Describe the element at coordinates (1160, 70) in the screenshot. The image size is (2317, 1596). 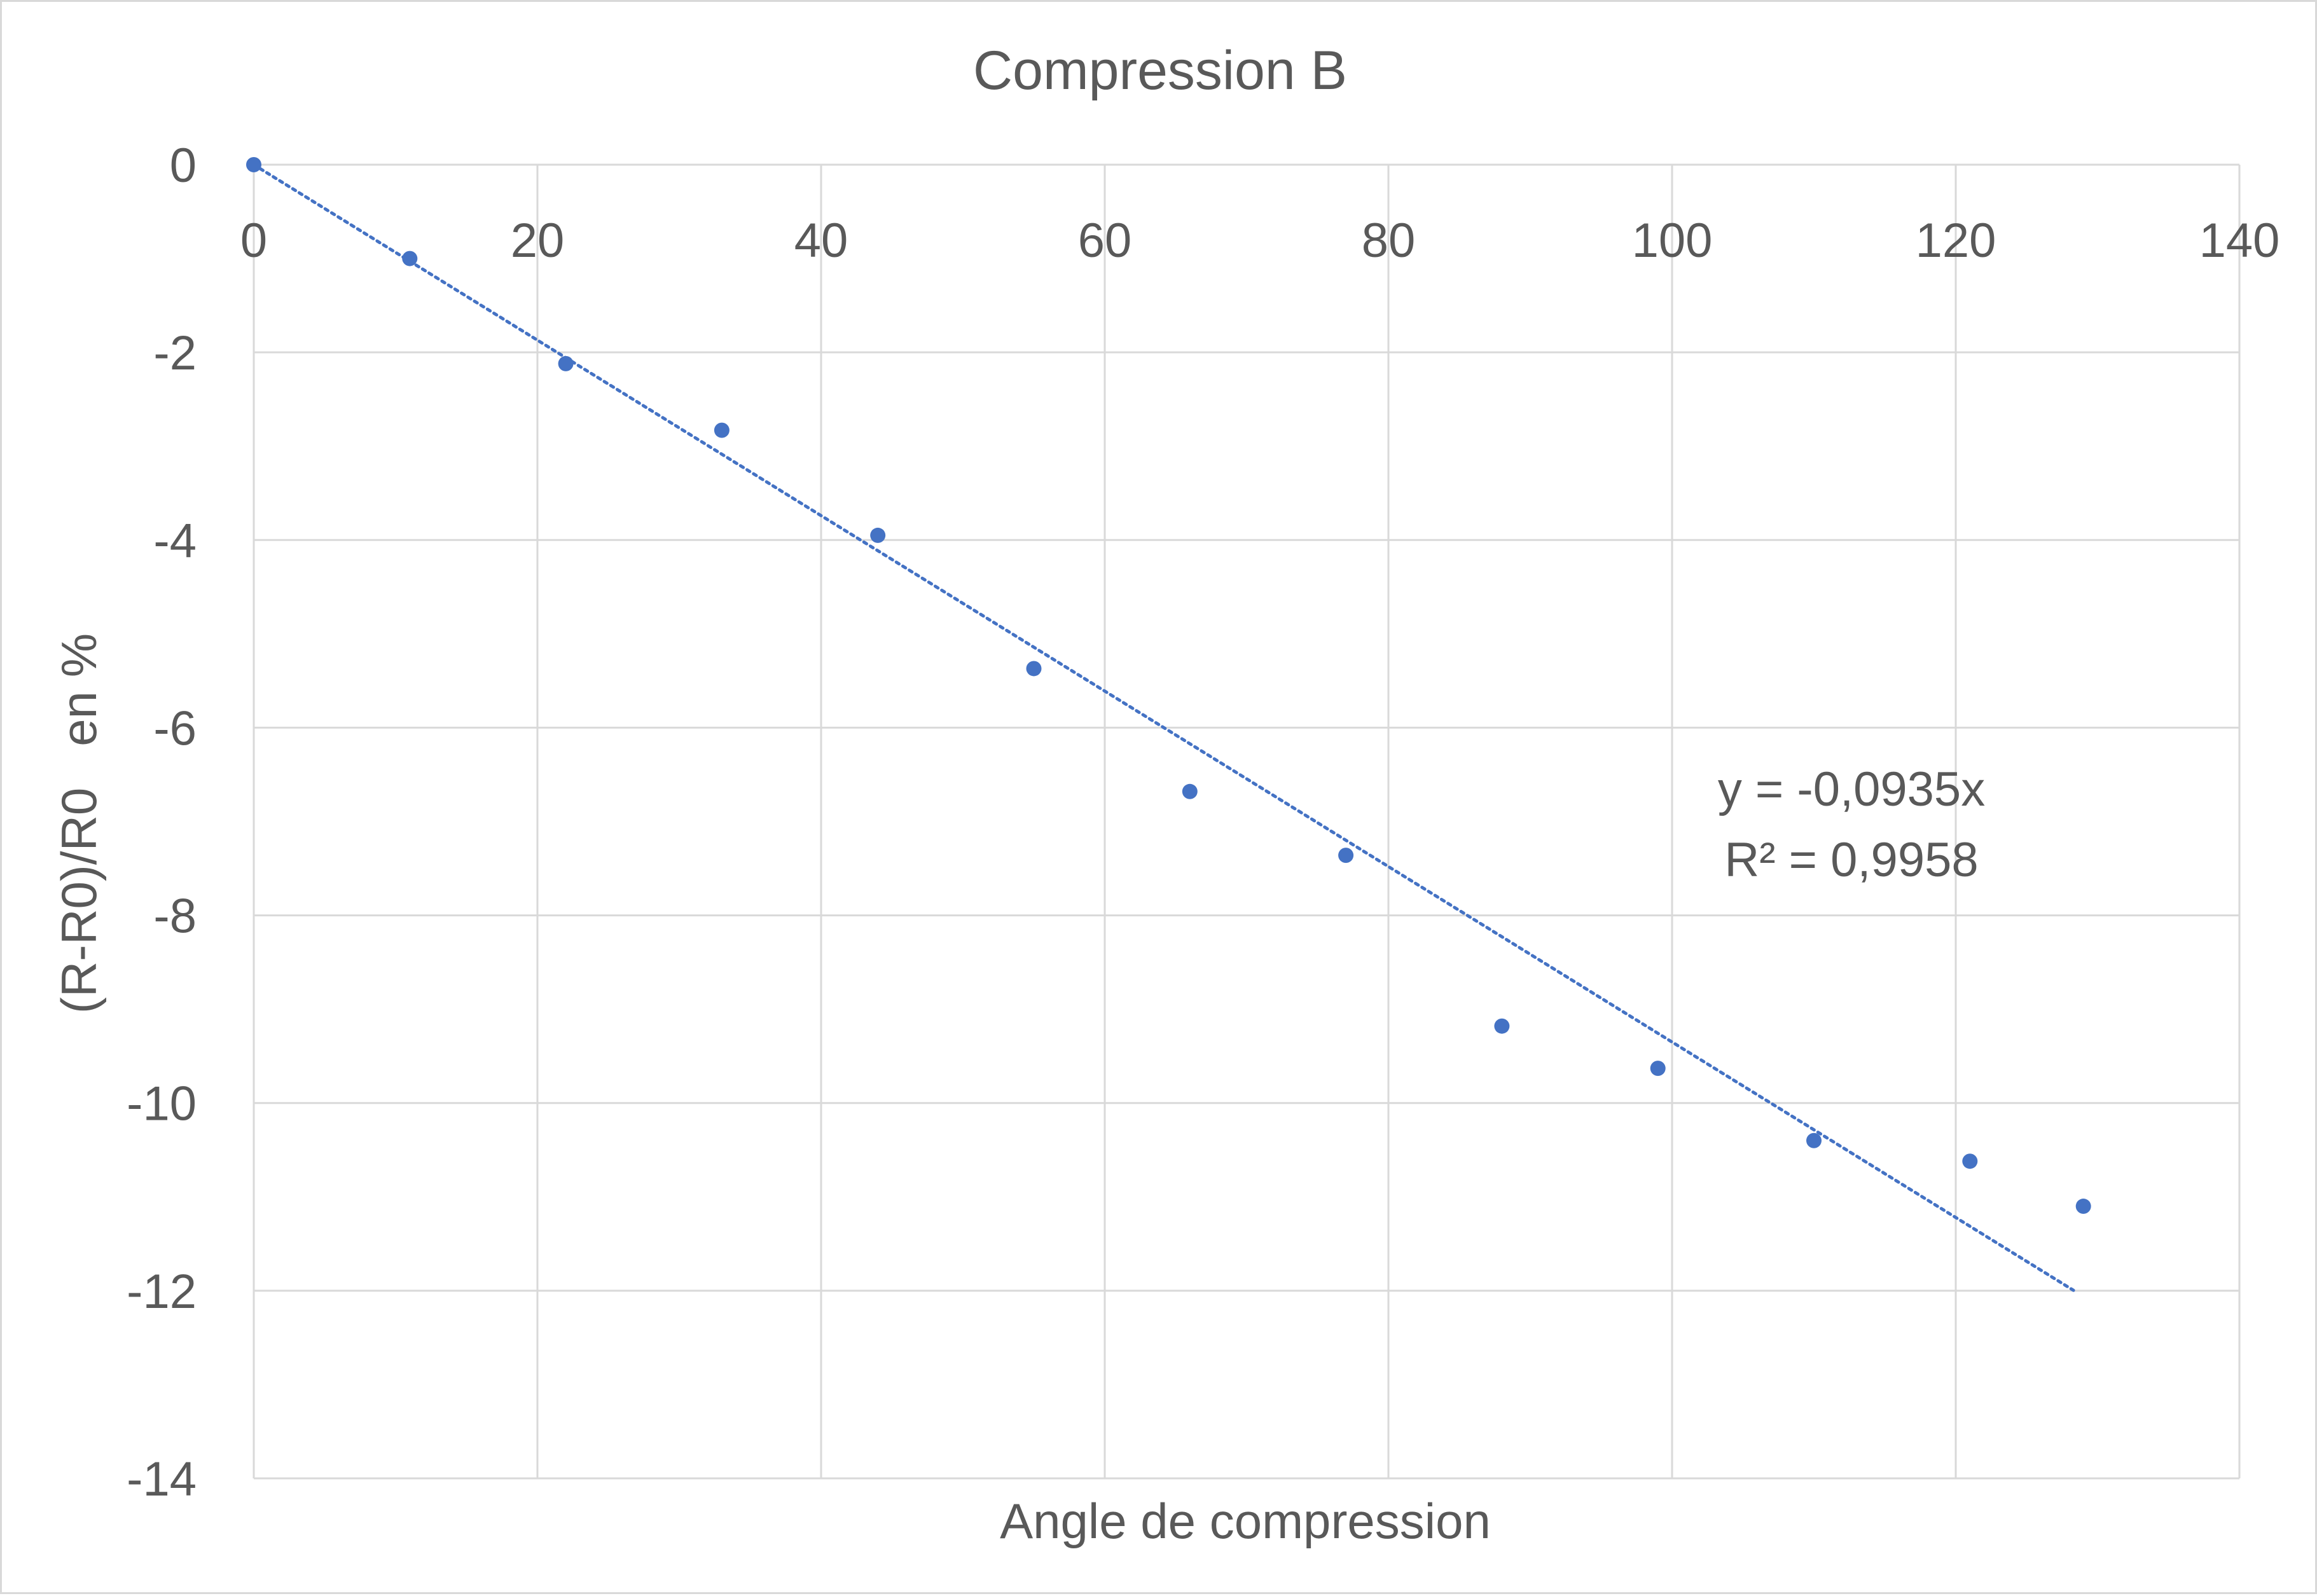
I see `chart-title: Compression B` at that location.